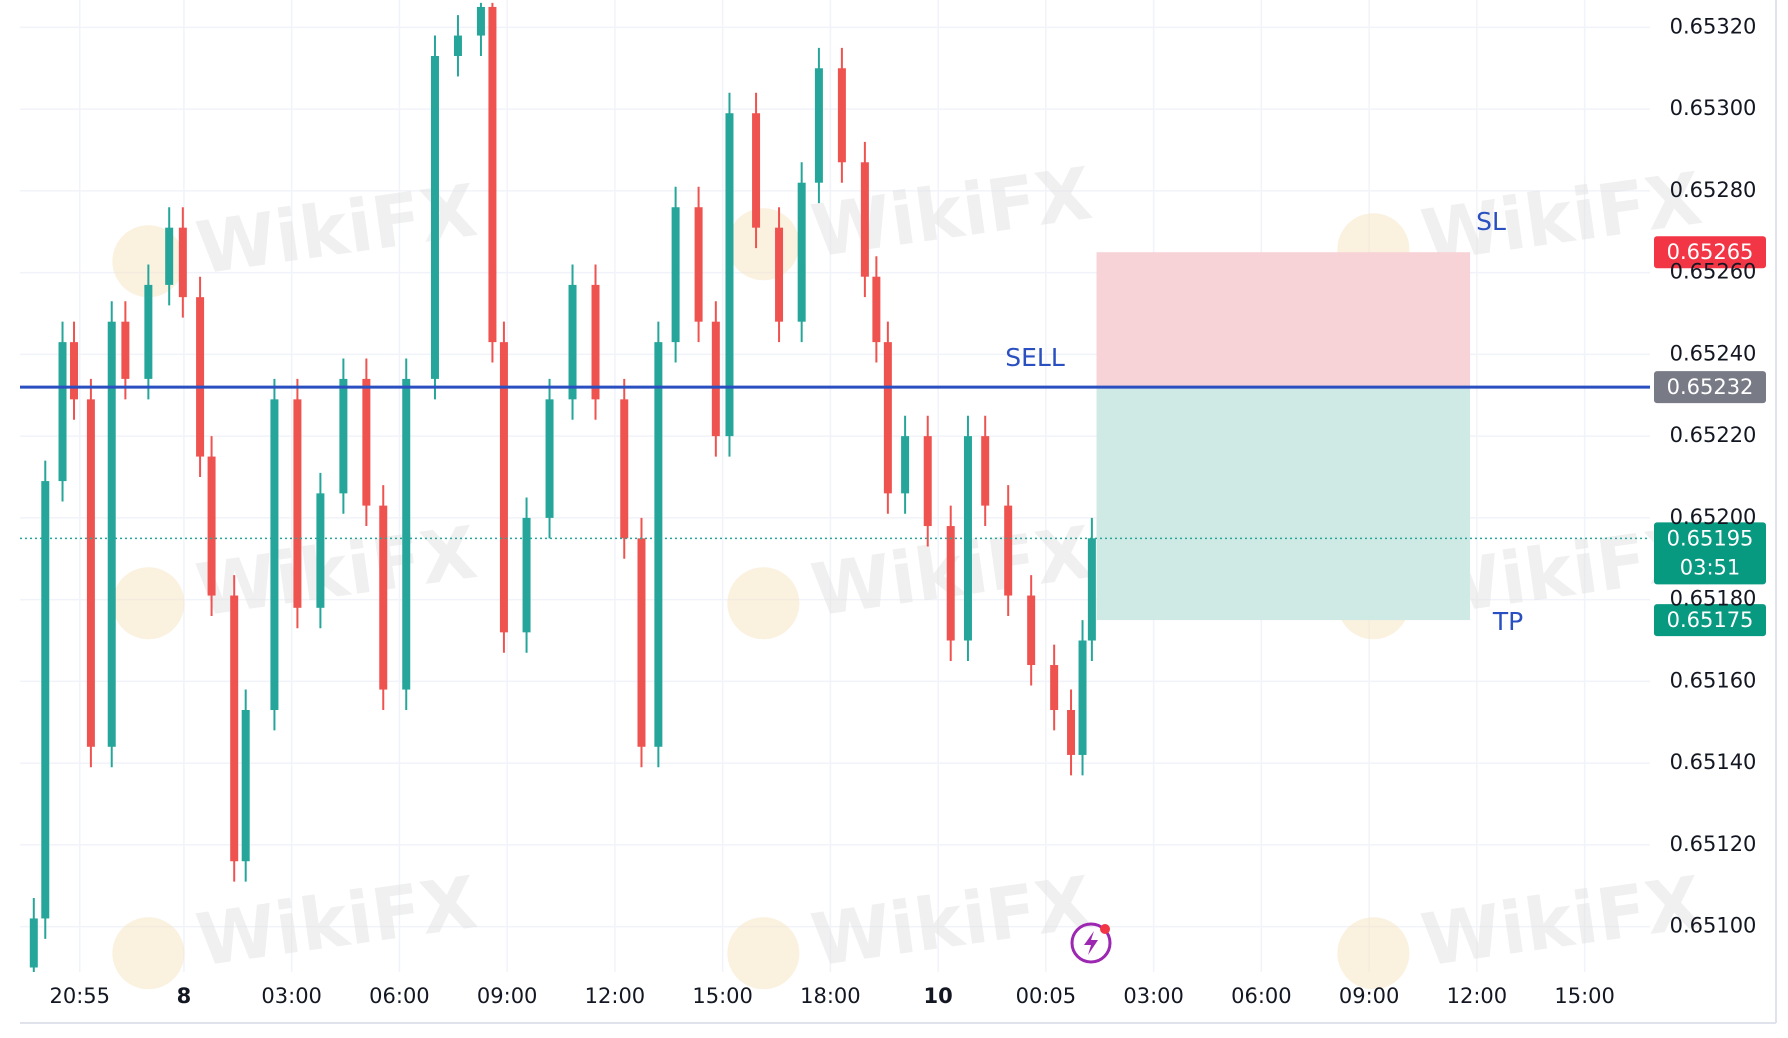 The width and height of the screenshot is (1788, 1038). I want to click on take-profit-zone, so click(1283, 504).